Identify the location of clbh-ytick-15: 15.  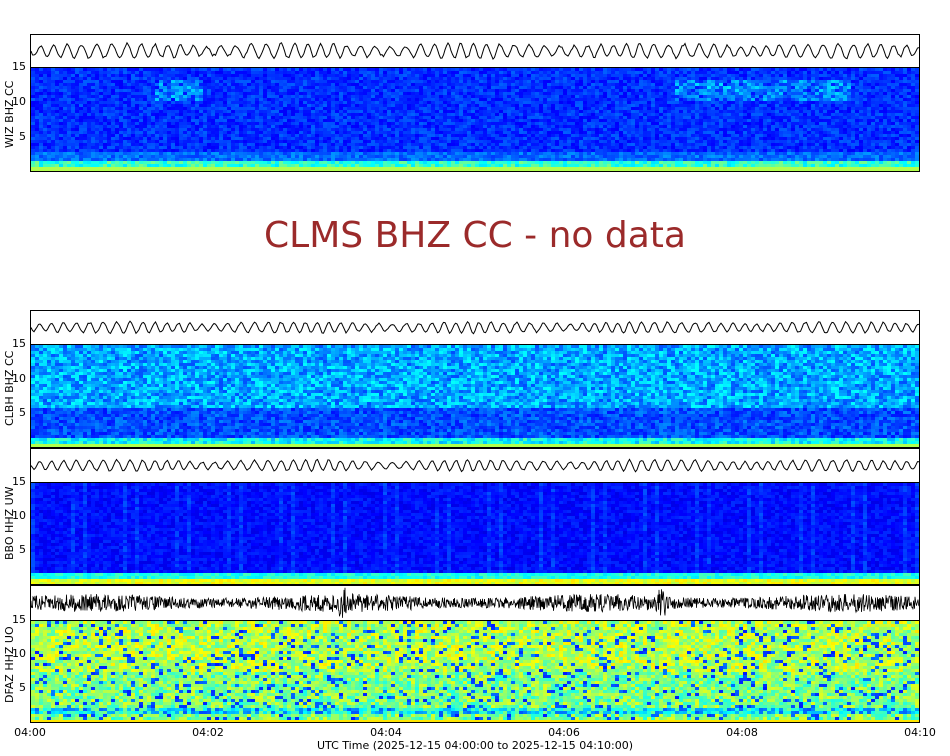
(15, 343).